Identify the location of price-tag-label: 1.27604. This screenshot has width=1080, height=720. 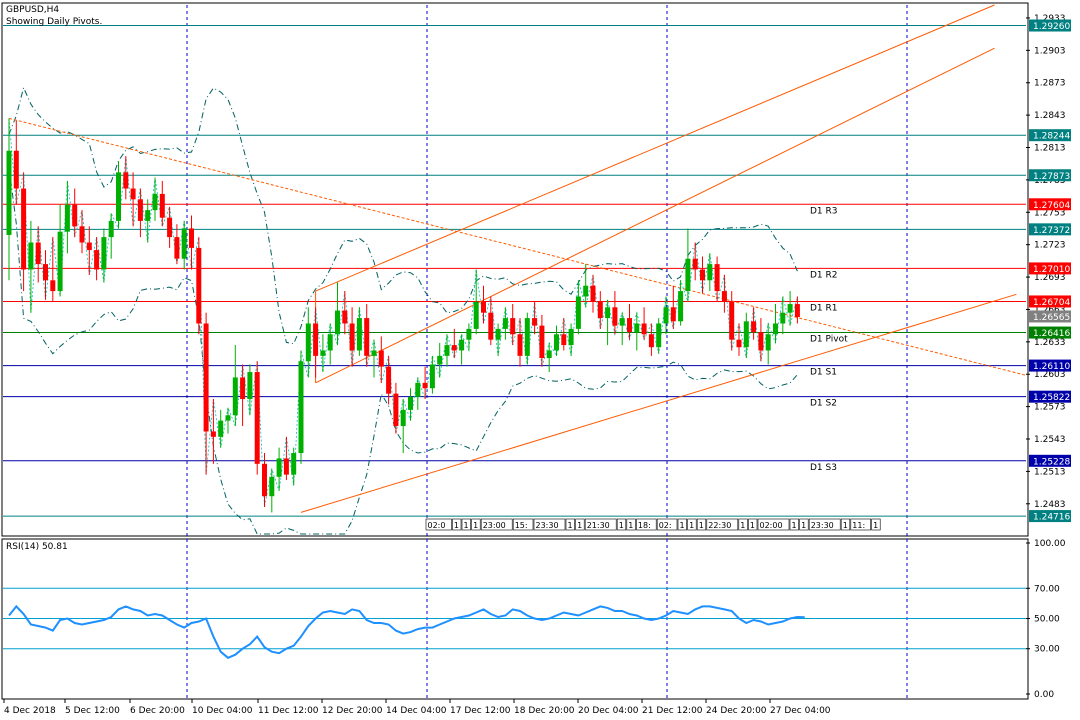
(1051, 206).